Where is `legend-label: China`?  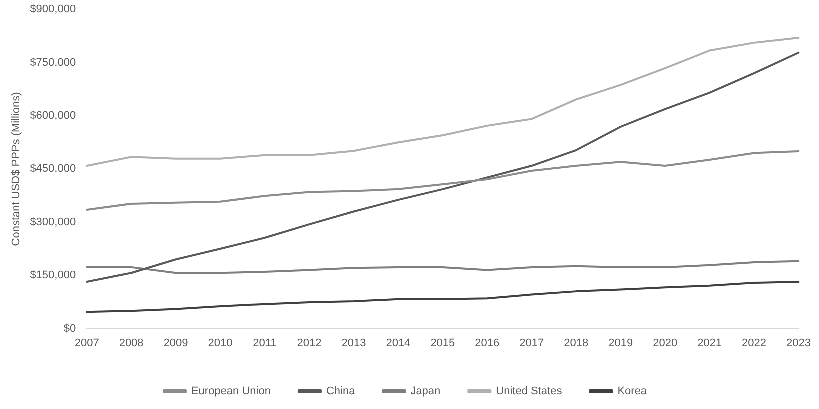 legend-label: China is located at coordinates (341, 392).